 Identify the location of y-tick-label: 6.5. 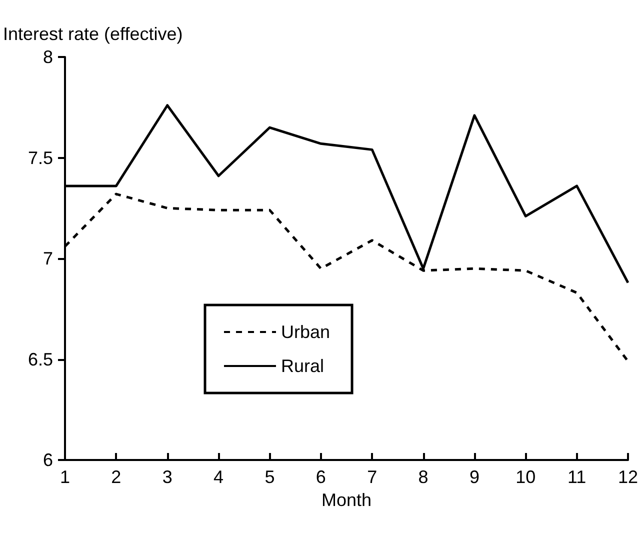
(40, 359).